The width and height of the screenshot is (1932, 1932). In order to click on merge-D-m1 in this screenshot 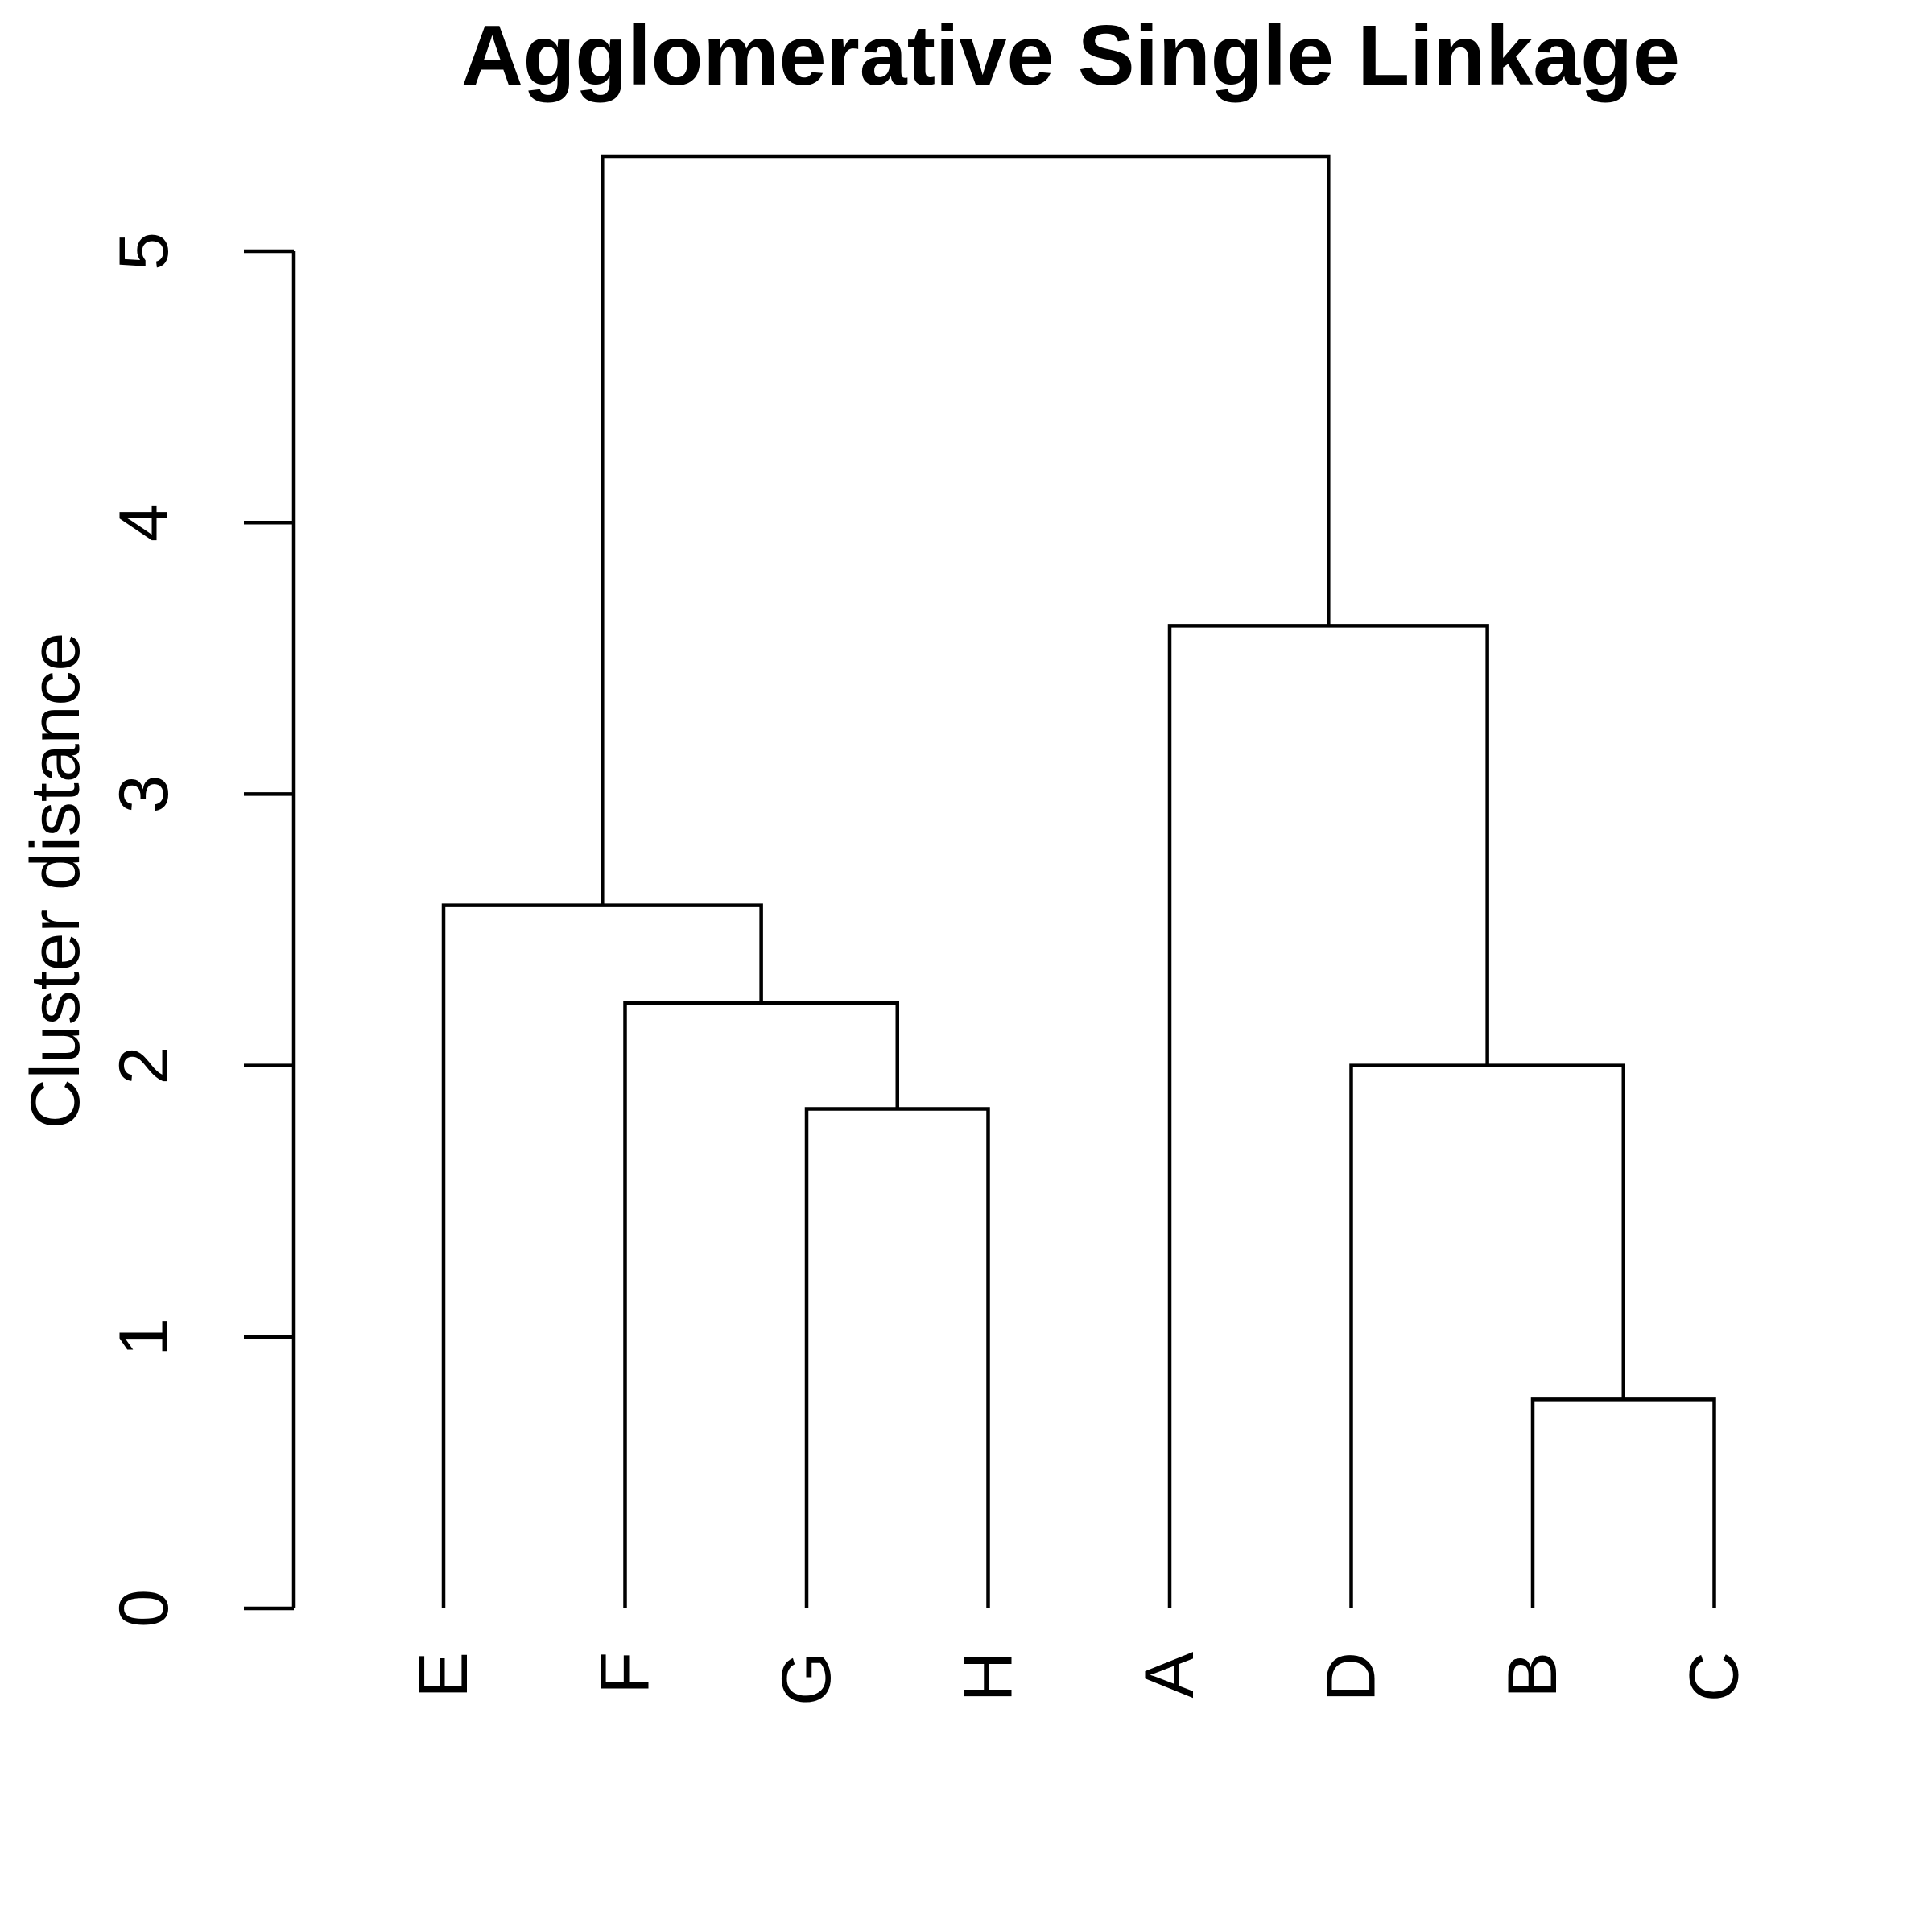, I will do `click(1487, 1335)`.